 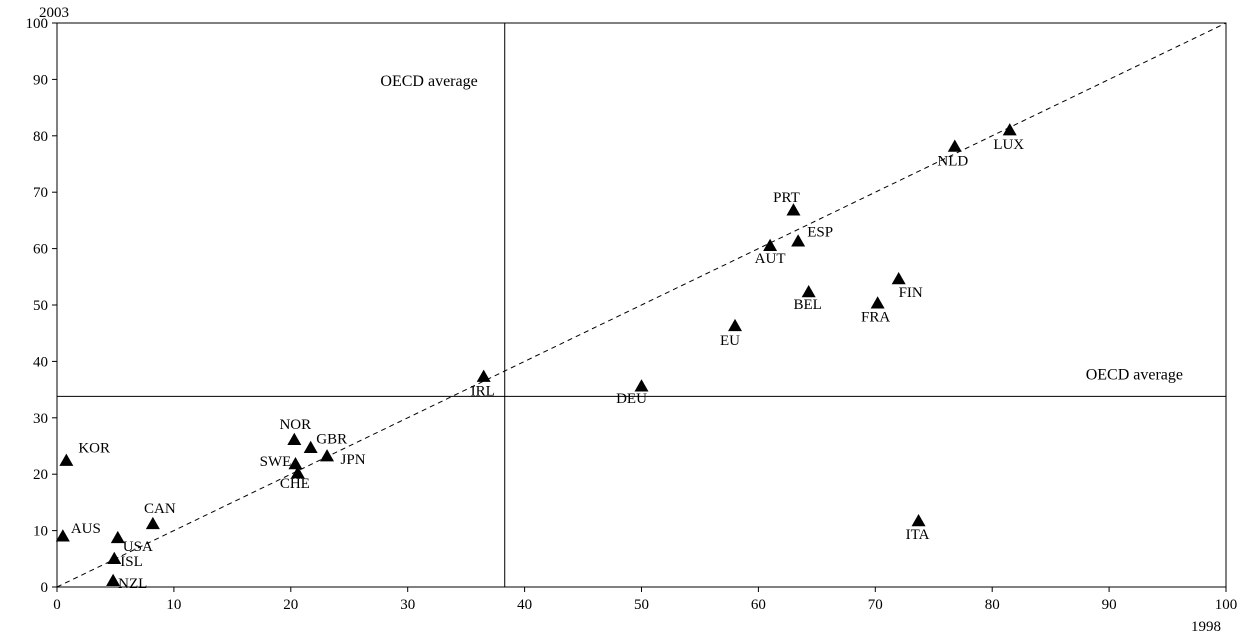 What do you see at coordinates (483, 375) in the screenshot?
I see `point-marker-irl` at bounding box center [483, 375].